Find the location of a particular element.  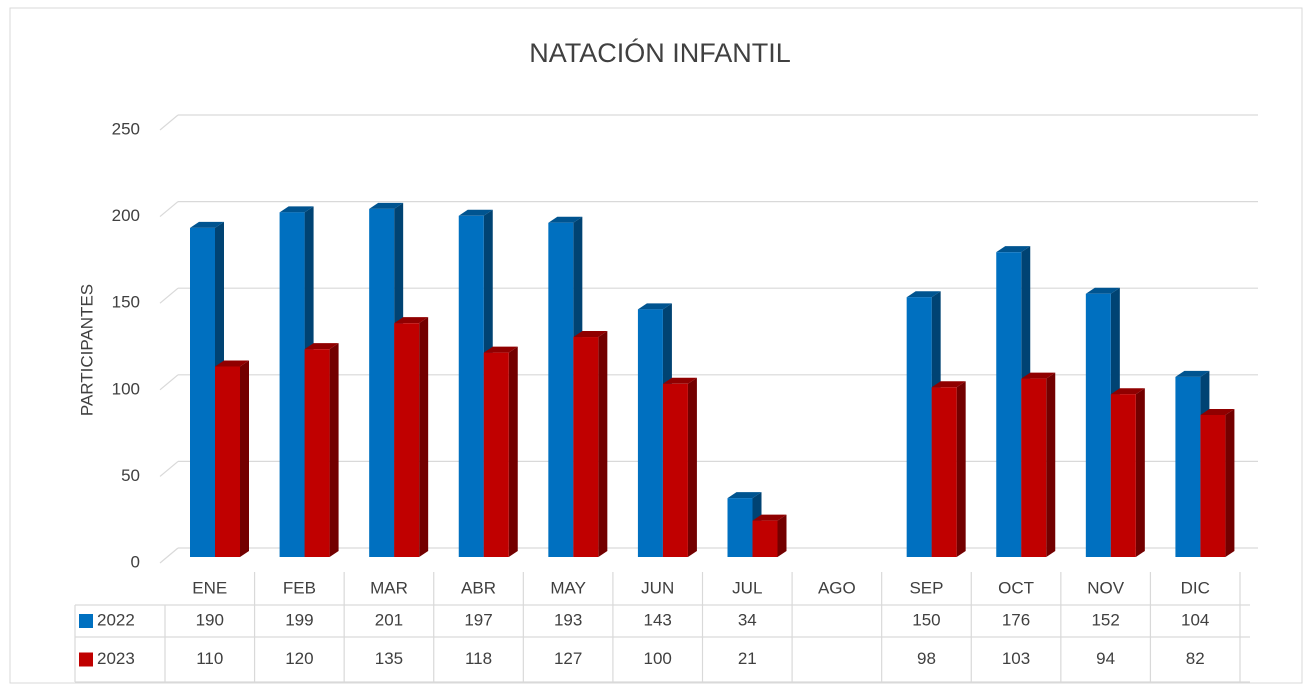

y-tick-label: 200 is located at coordinates (126, 215).